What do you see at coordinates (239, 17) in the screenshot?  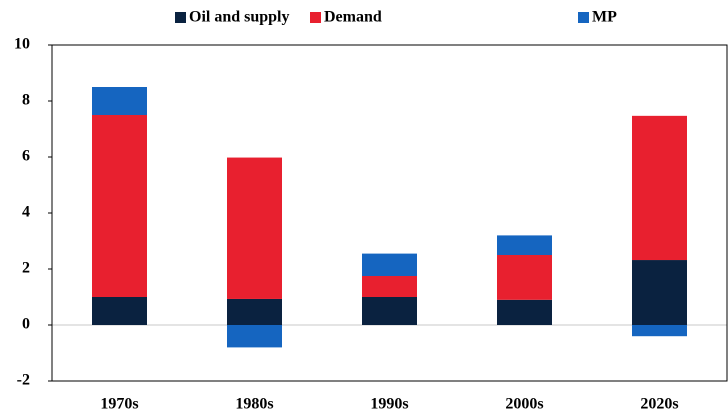 I see `legend-label: Oil and supply` at bounding box center [239, 17].